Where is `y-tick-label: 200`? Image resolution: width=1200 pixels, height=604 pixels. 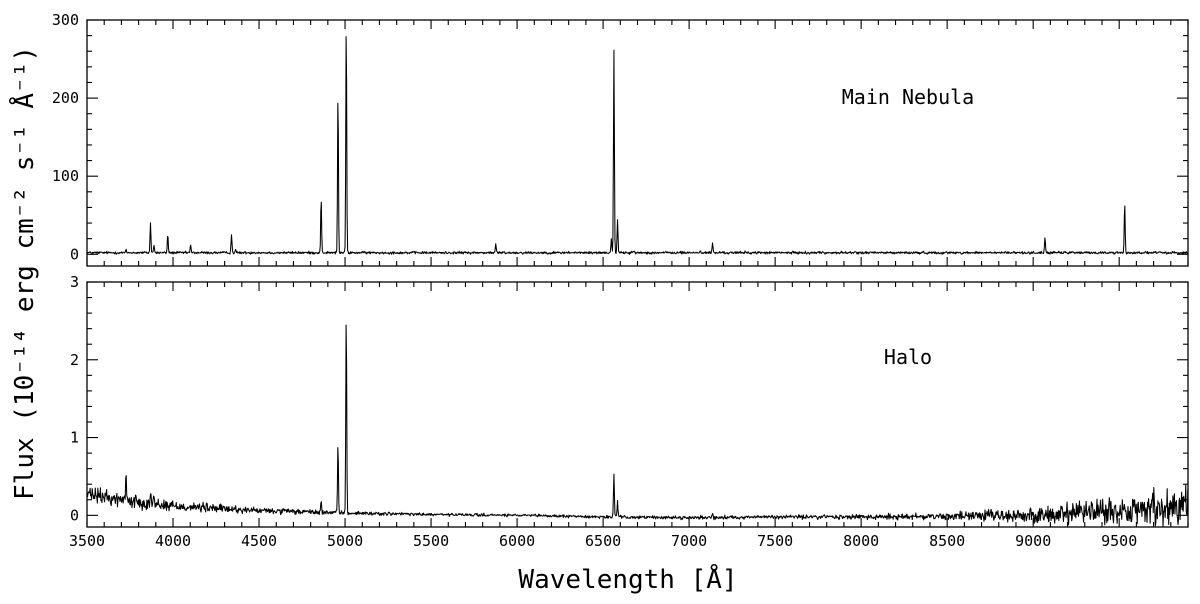 y-tick-label: 200 is located at coordinates (65, 98).